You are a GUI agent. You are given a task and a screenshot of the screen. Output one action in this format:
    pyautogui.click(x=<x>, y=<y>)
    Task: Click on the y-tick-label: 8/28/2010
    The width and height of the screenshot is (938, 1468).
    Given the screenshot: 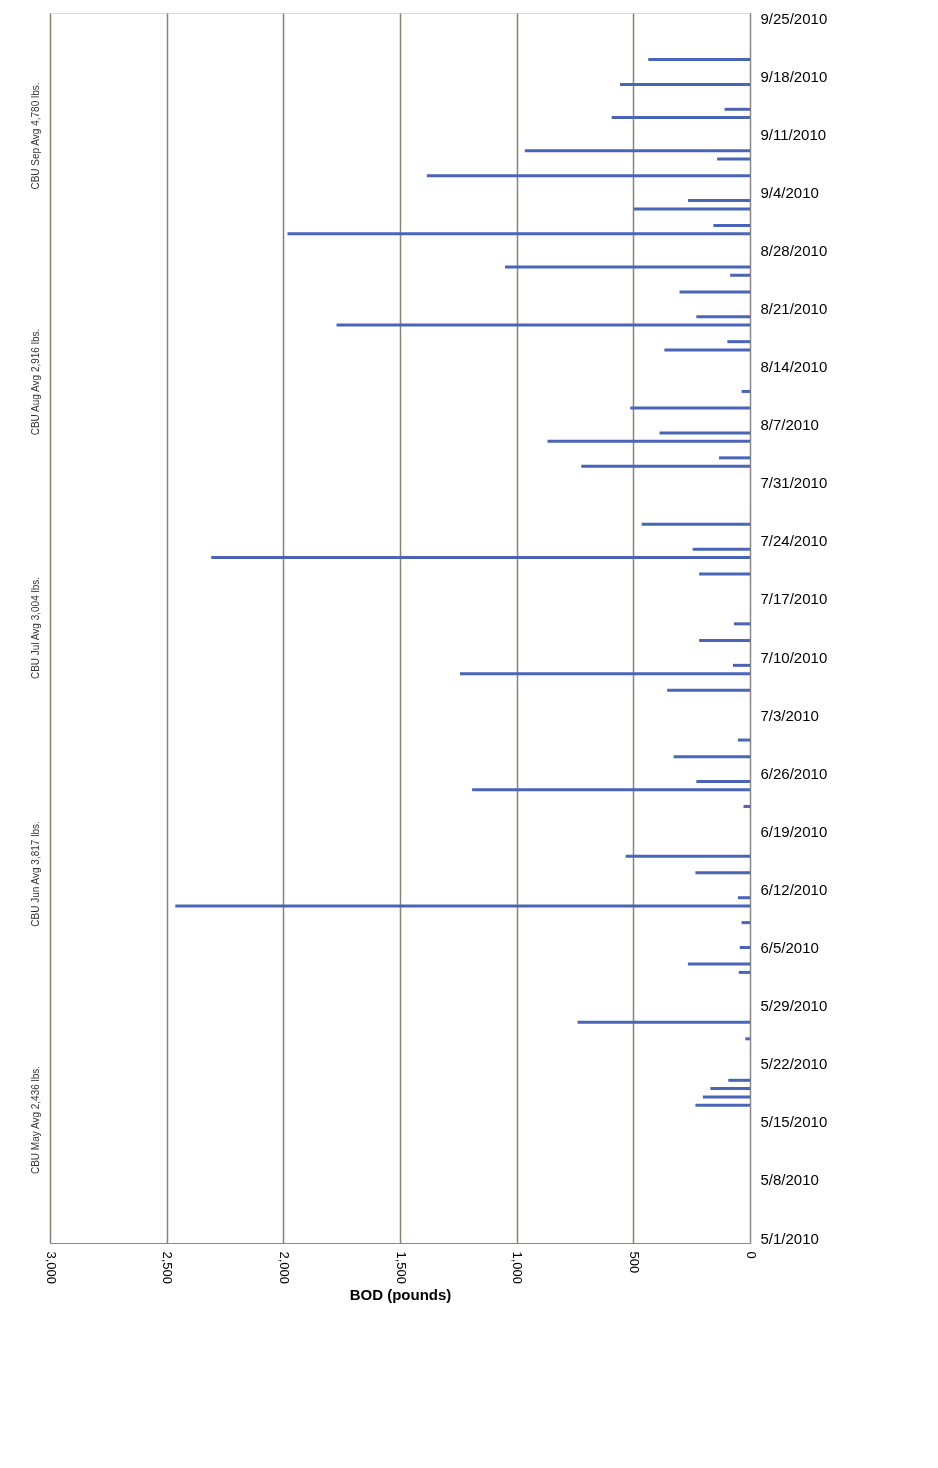 What is the action you would take?
    pyautogui.click(x=794, y=250)
    